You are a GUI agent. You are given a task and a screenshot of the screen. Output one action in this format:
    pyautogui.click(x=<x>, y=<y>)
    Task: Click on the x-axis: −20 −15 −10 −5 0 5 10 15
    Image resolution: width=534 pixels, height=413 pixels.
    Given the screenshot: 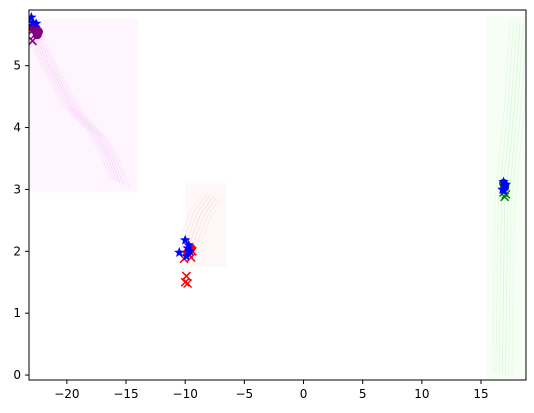 What is the action you would take?
    pyautogui.click(x=271, y=390)
    